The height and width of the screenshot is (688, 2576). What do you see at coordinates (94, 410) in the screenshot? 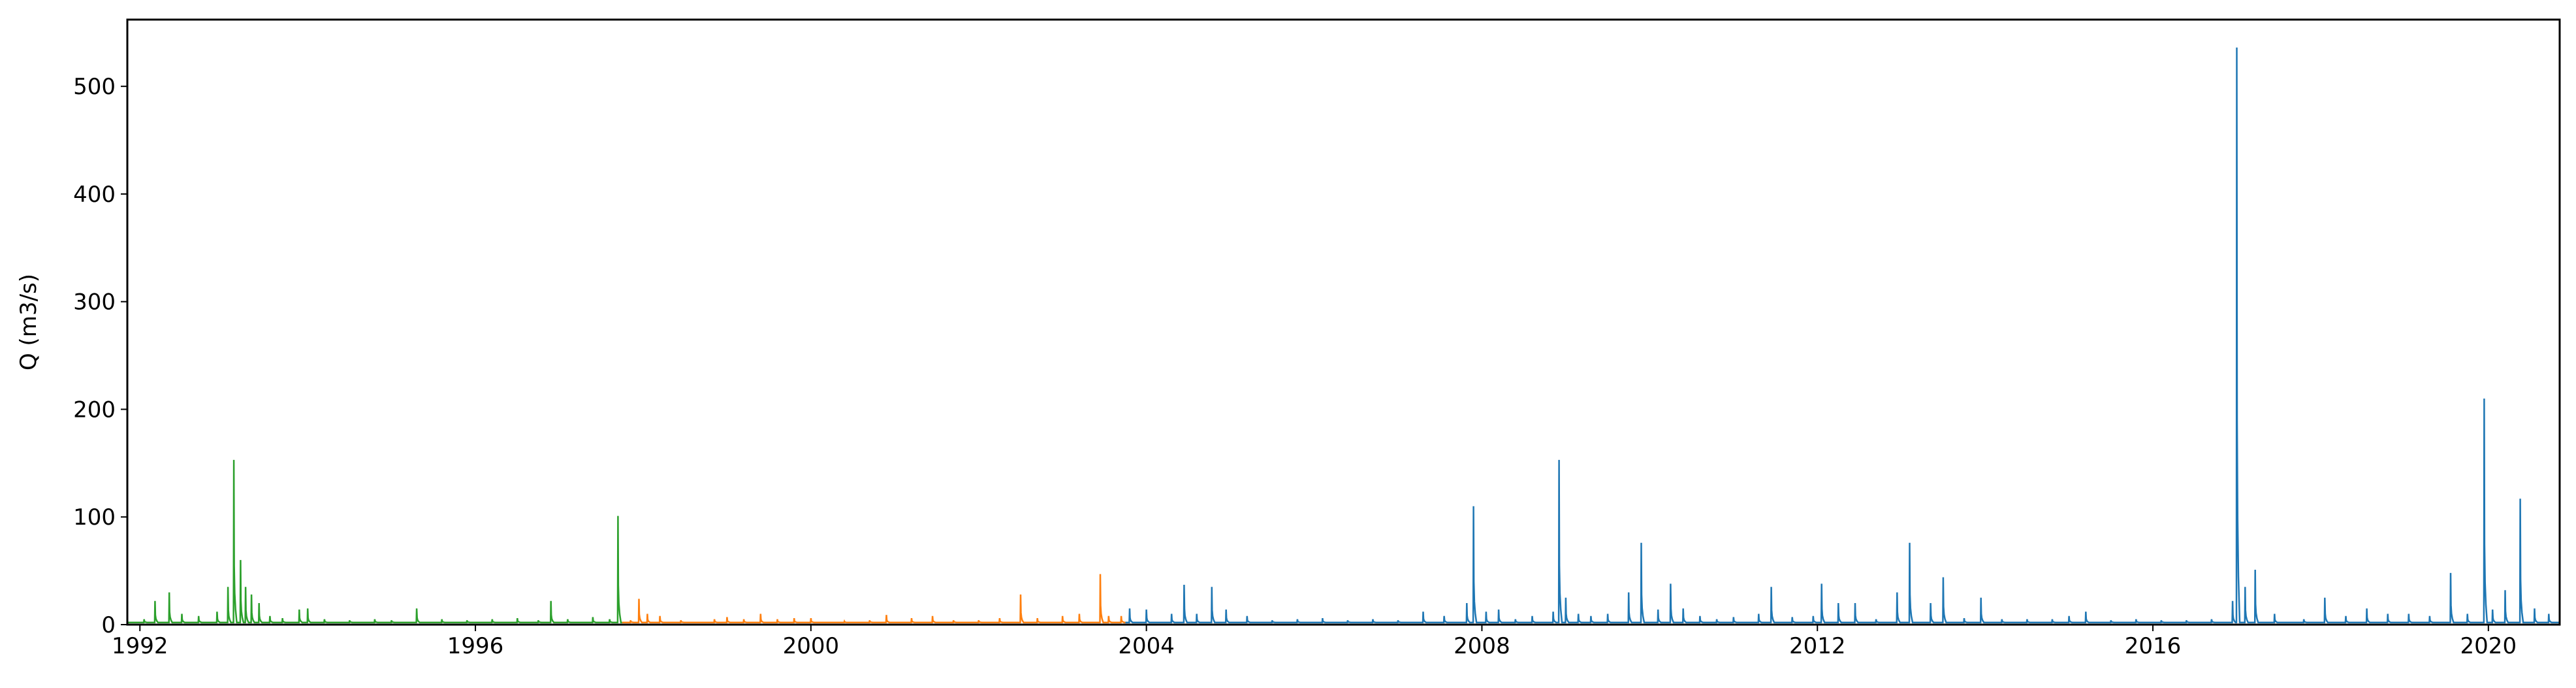
I see `y-tick-label: 200` at bounding box center [94, 410].